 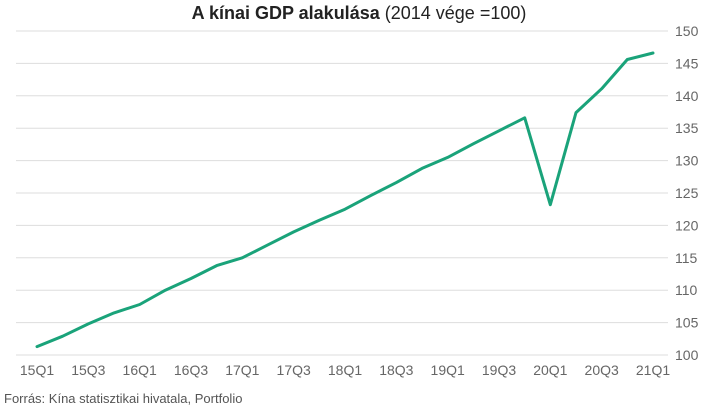 I want to click on y-tick-label: 100, so click(x=687, y=355).